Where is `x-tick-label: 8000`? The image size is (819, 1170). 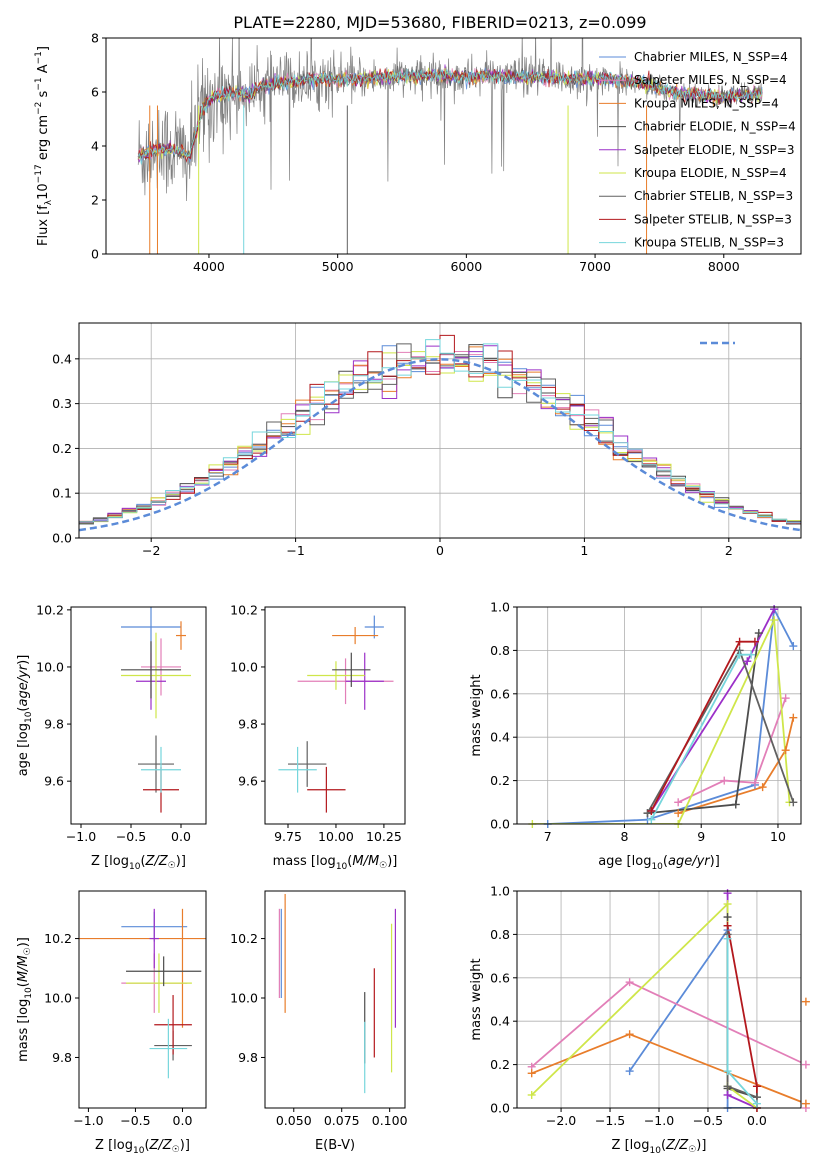 x-tick-label: 8000 is located at coordinates (724, 266).